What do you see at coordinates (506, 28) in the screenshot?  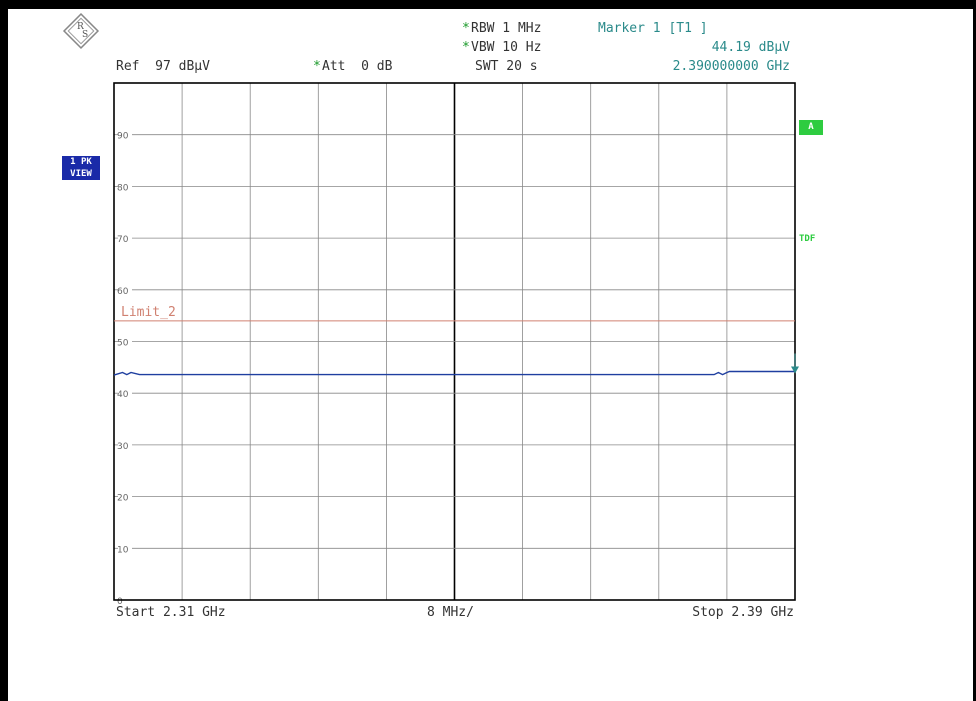 I see `rbw-label: RBW 1 MHz` at bounding box center [506, 28].